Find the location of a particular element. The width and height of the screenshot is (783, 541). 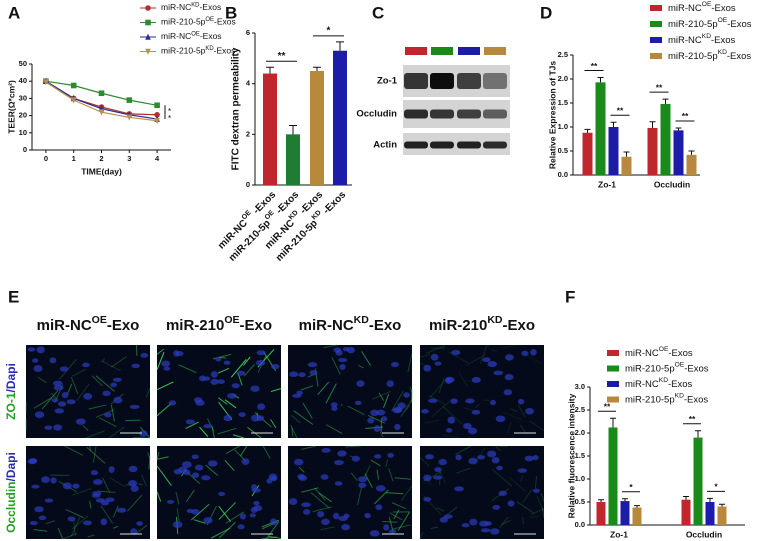

y-tick-label: 2.5 is located at coordinates (580, 409).